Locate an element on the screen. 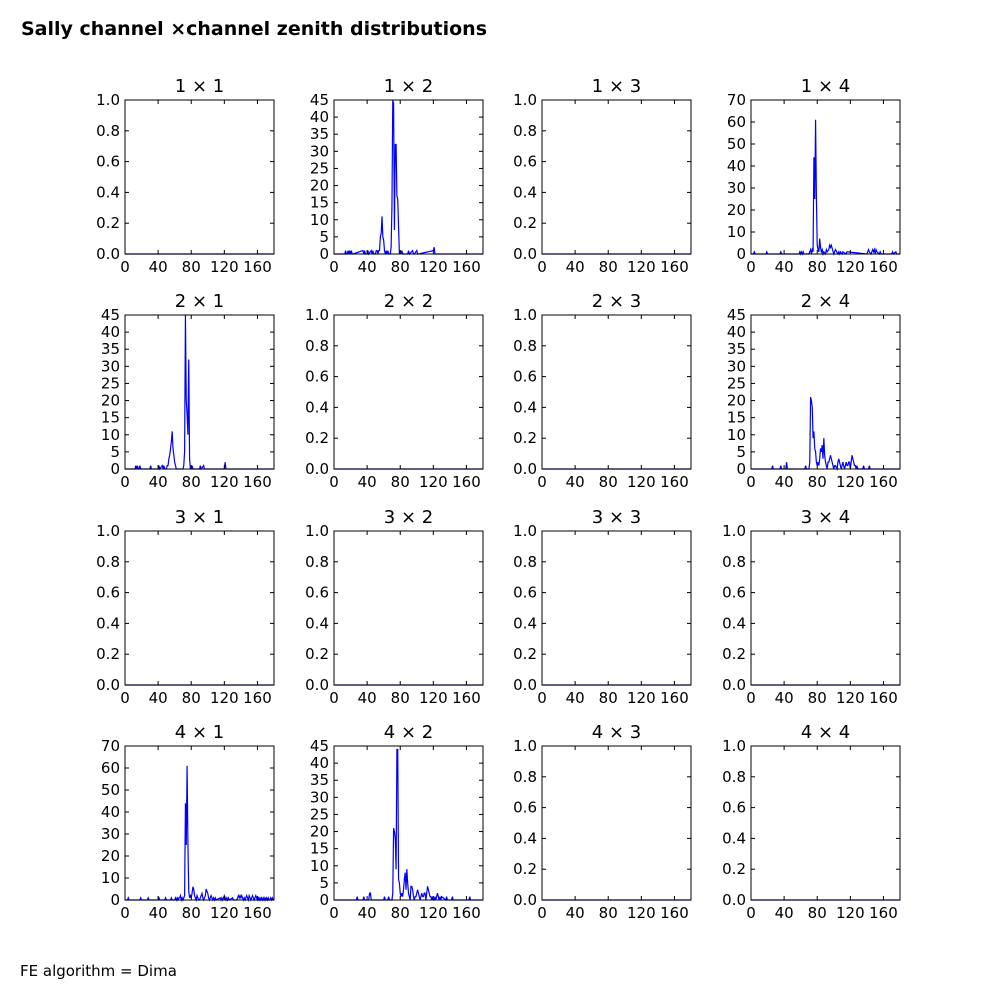 The width and height of the screenshot is (1000, 1000). subplot-title: 3 × 4 is located at coordinates (825, 517).